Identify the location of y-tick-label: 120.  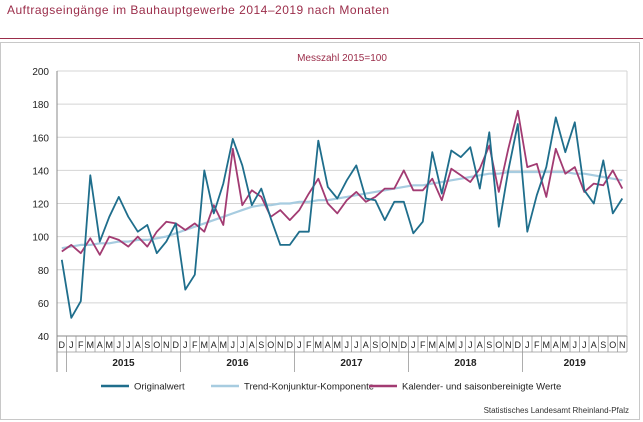
(40, 205).